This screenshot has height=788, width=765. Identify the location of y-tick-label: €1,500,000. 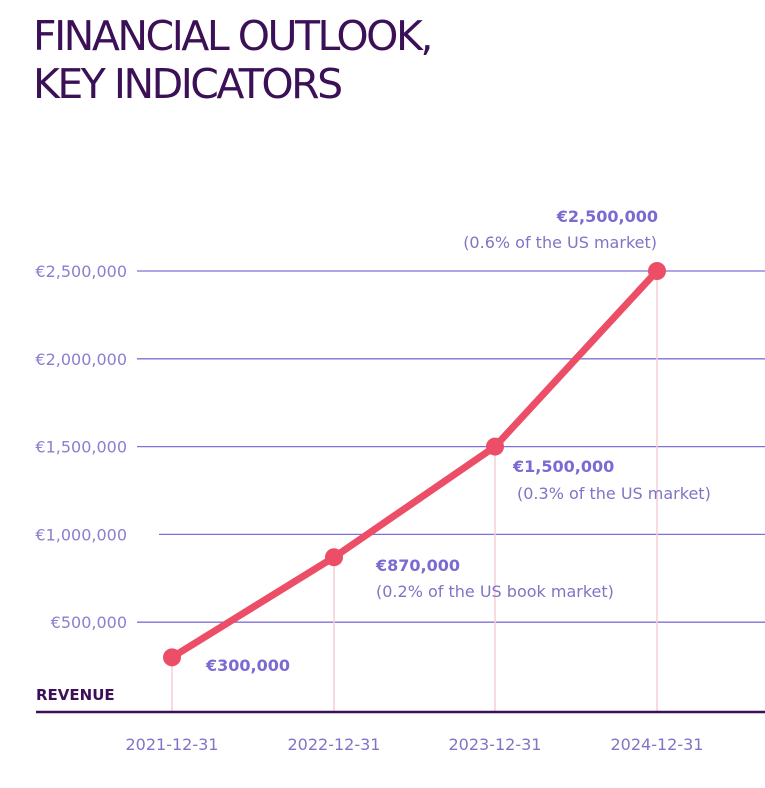
(81, 447).